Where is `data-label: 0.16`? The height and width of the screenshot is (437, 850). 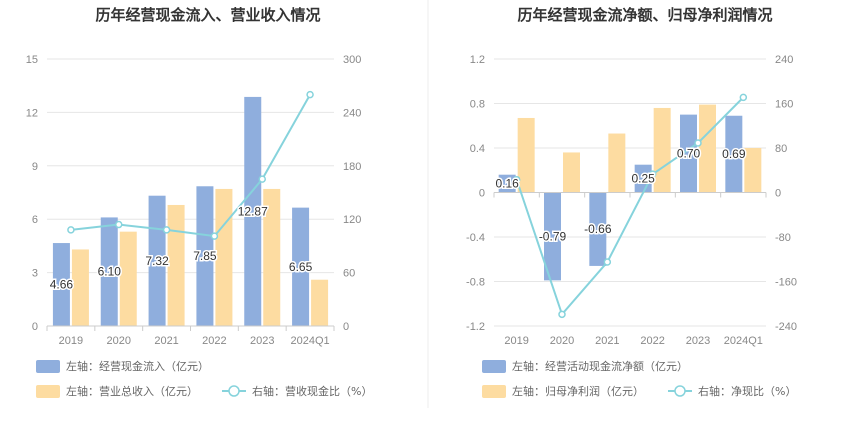 data-label: 0.16 is located at coordinates (507, 184).